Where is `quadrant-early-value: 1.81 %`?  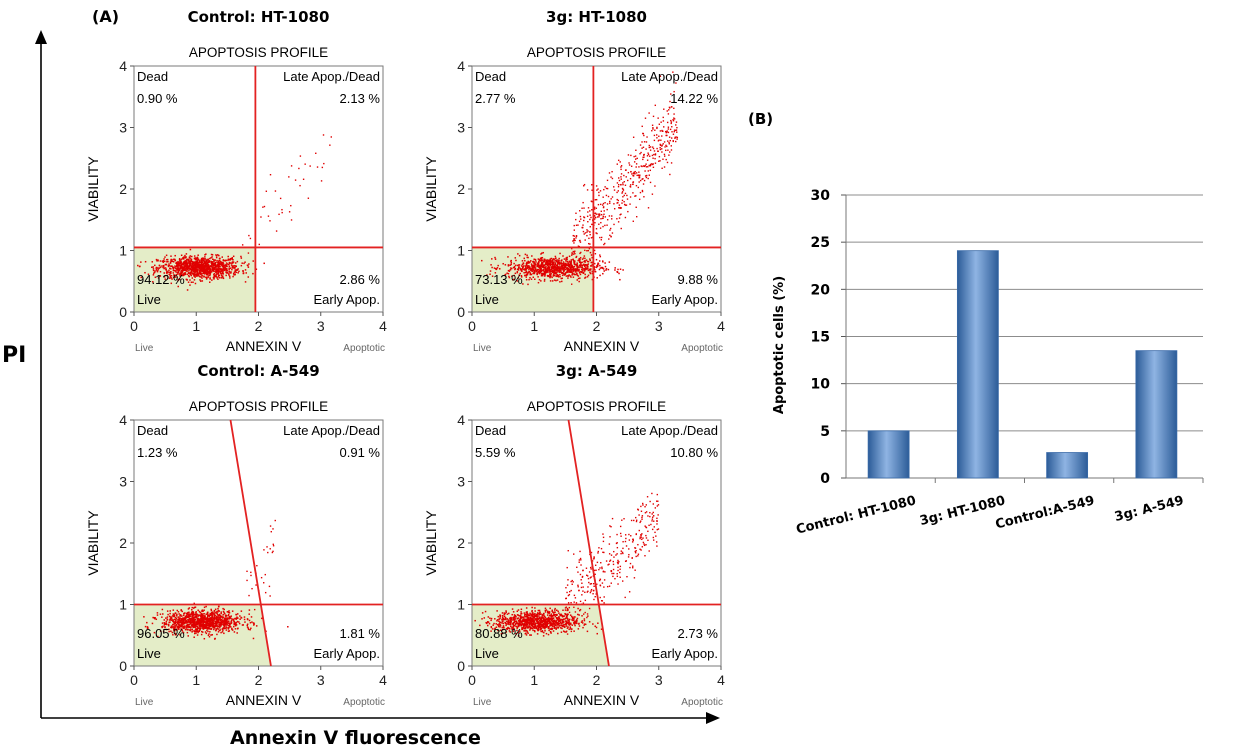
quadrant-early-value: 1.81 % is located at coordinates (360, 633).